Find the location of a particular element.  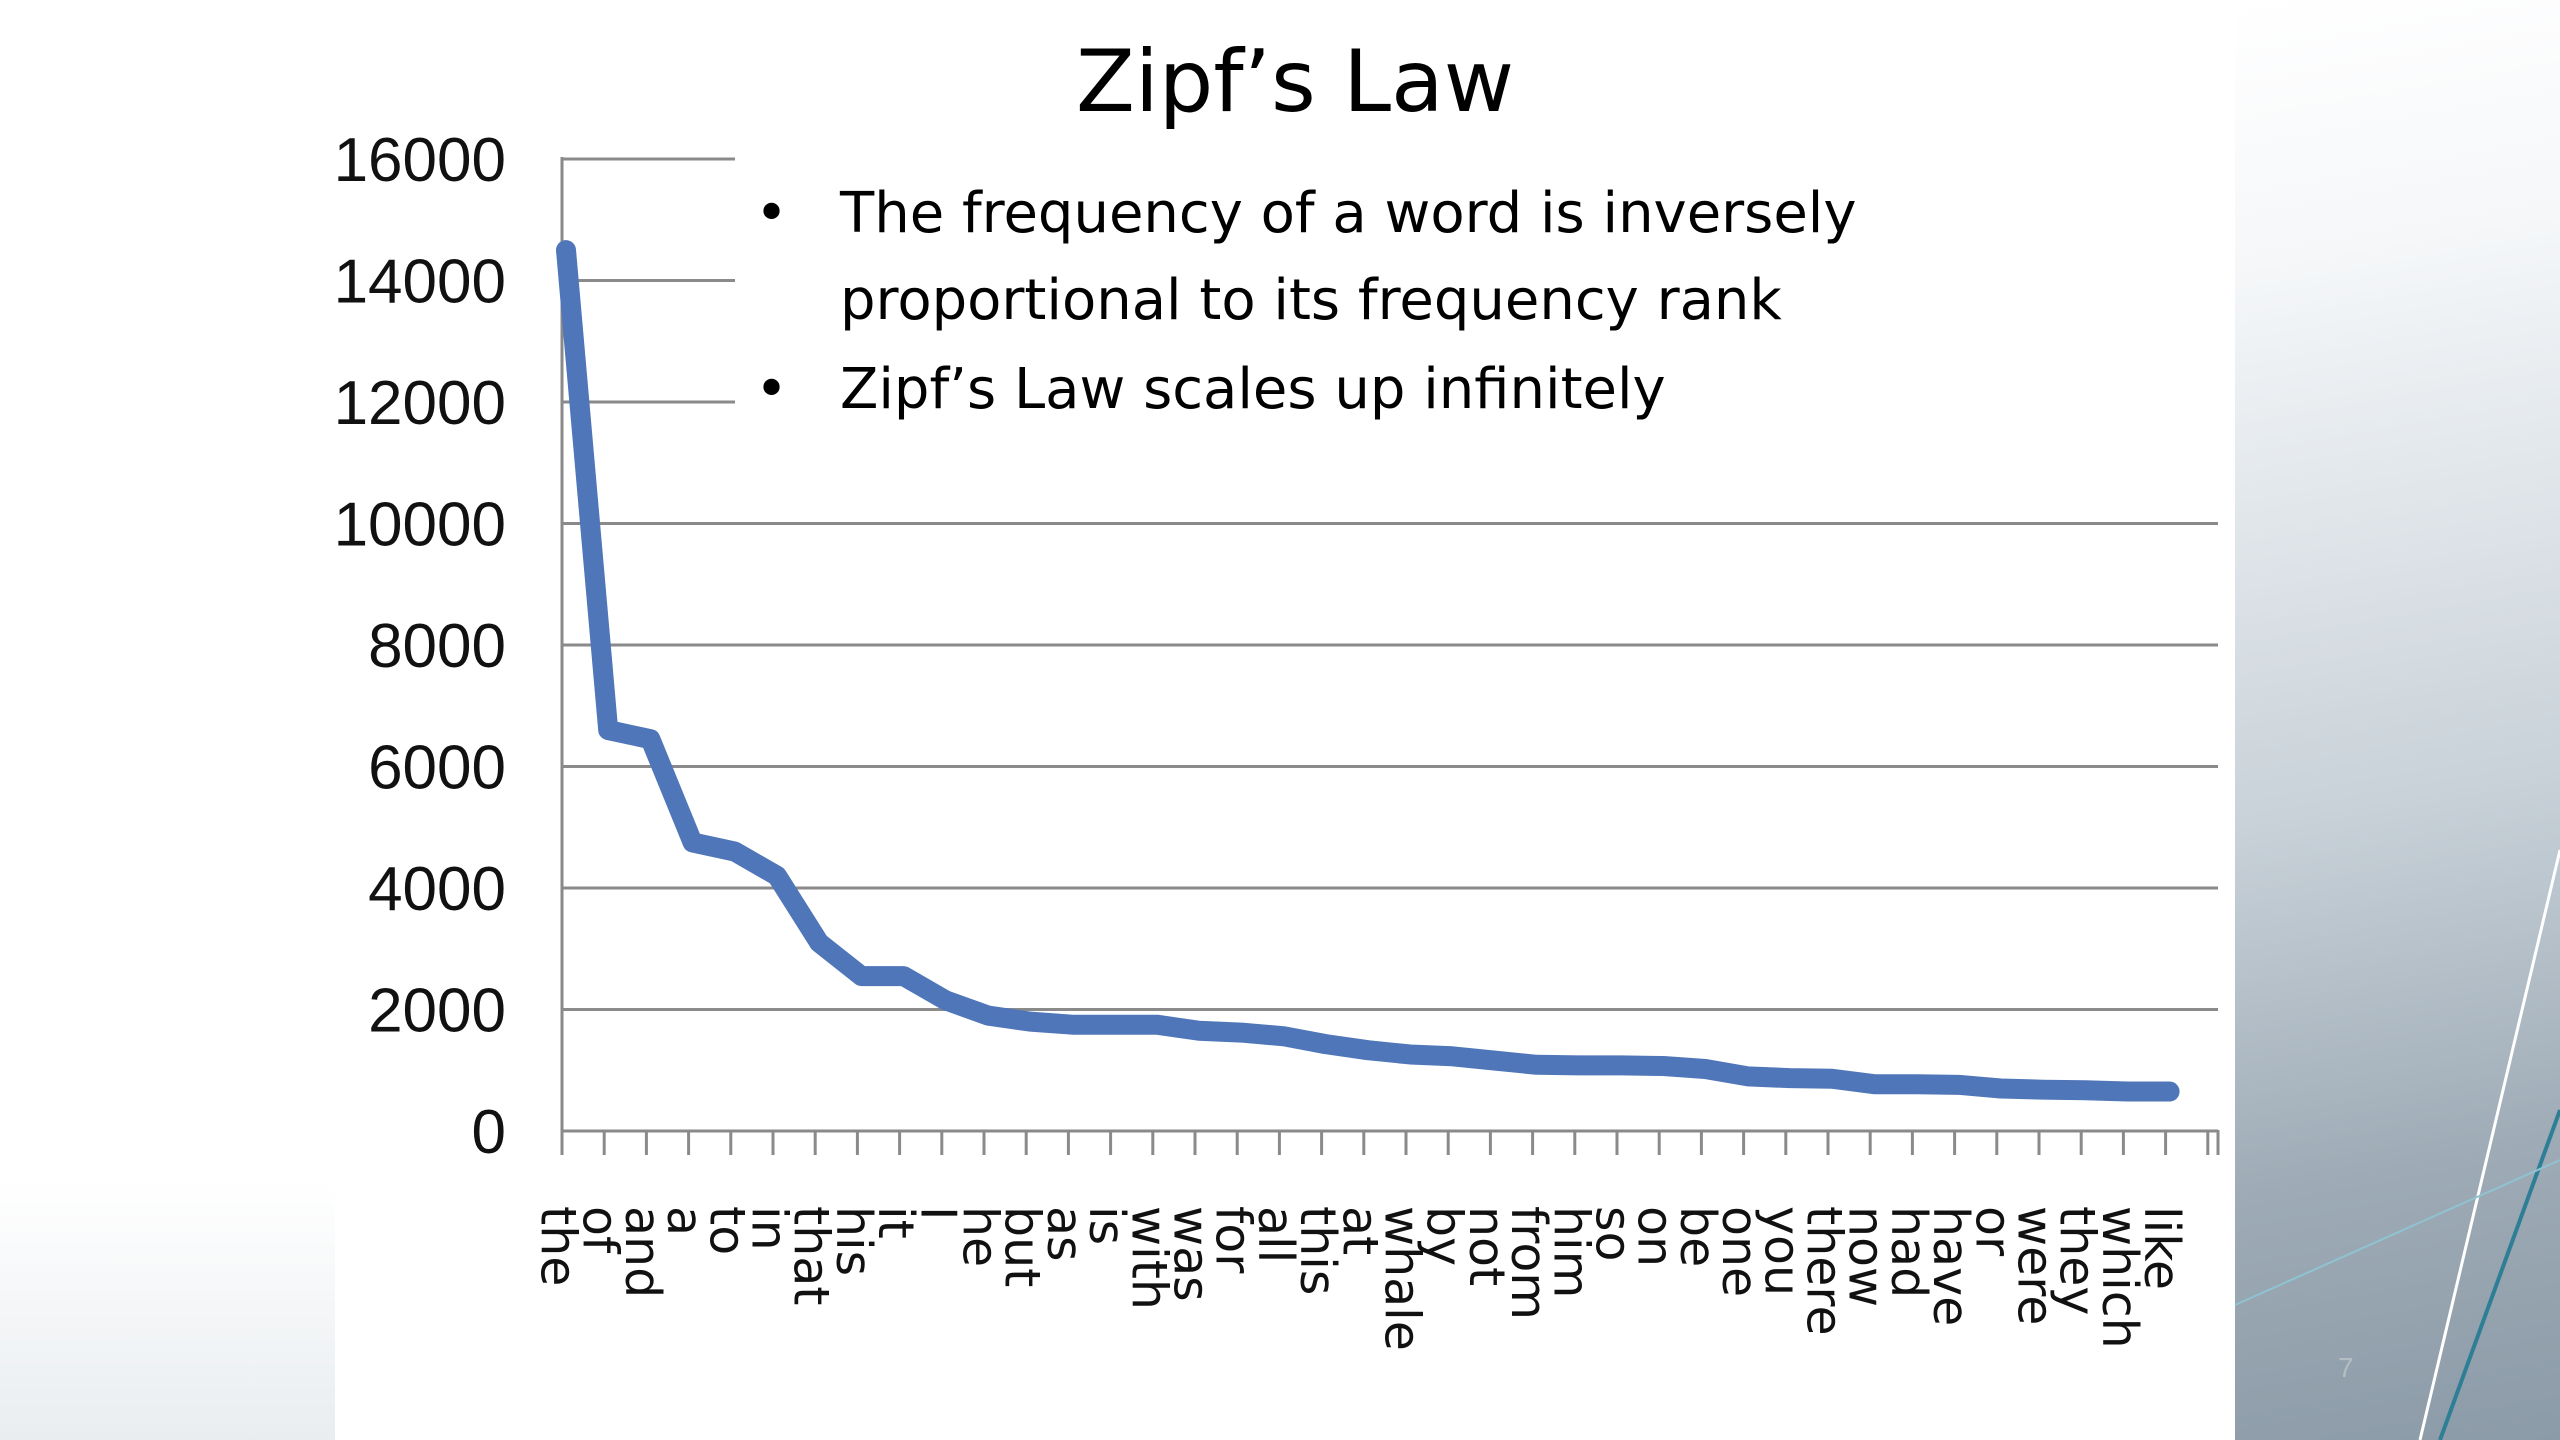

x-tick-label: have is located at coordinates (1950, 1266).